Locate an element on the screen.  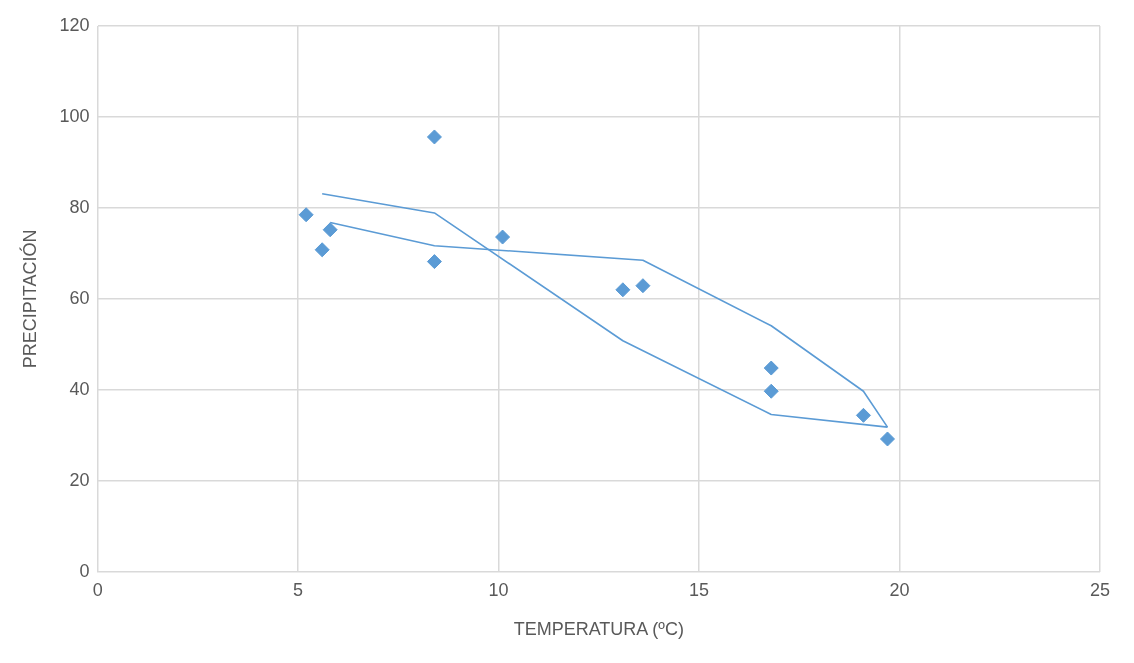
x-axis-title: TEMPERATURA (ºC) is located at coordinates (598, 629).